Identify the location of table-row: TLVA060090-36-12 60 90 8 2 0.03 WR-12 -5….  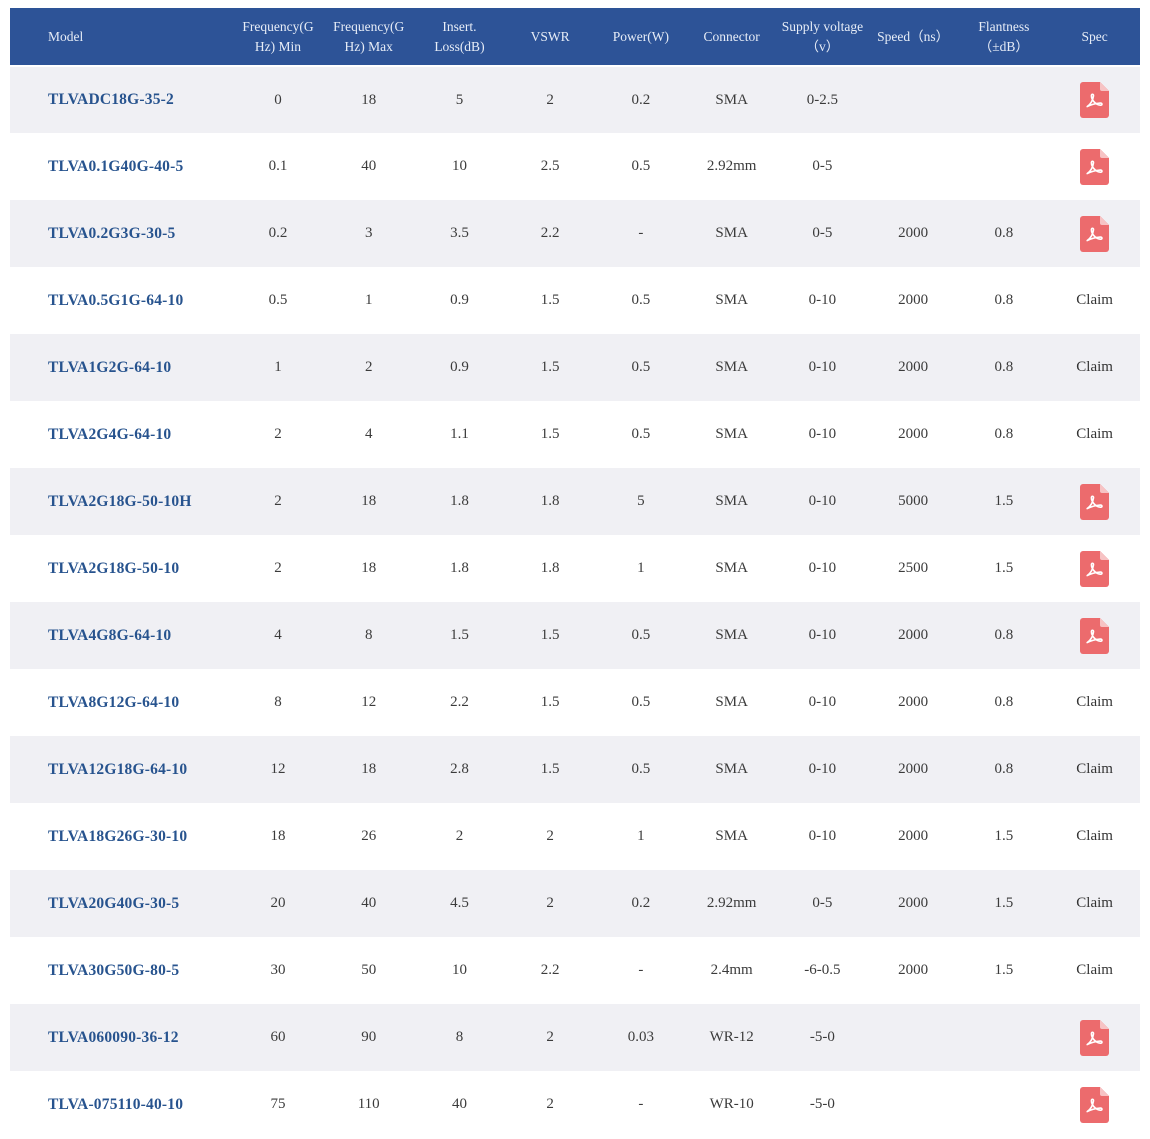
(575, 1037).